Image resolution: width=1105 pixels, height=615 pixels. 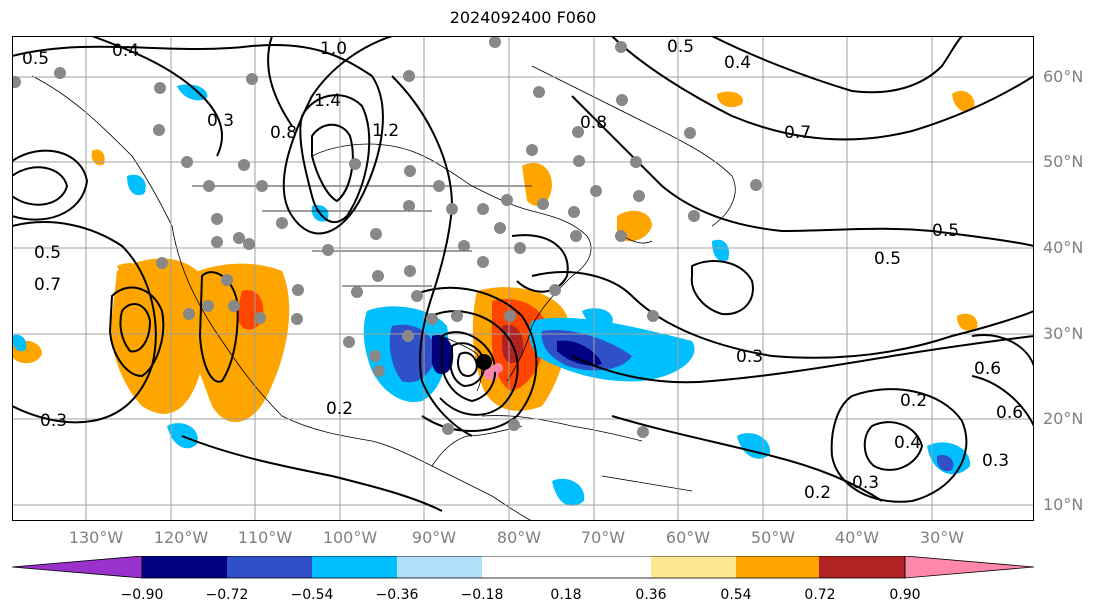 What do you see at coordinates (327, 101) in the screenshot?
I see `contour-label: 1.4` at bounding box center [327, 101].